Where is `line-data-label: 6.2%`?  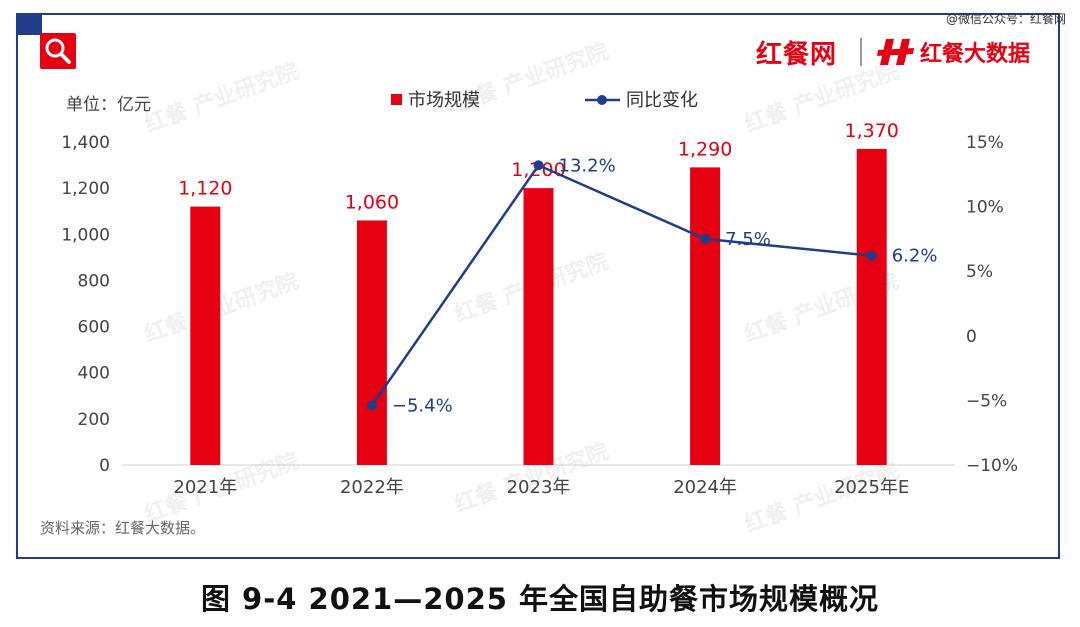 line-data-label: 6.2% is located at coordinates (915, 256).